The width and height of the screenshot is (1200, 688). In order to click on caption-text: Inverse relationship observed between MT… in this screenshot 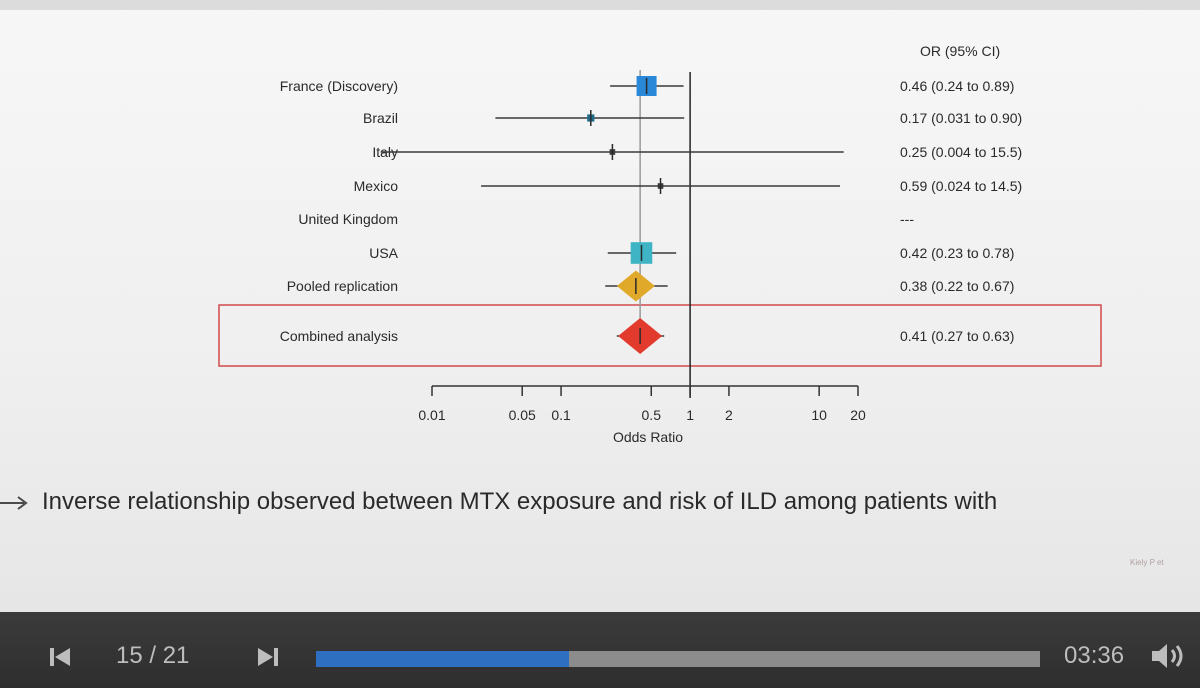, I will do `click(520, 501)`.